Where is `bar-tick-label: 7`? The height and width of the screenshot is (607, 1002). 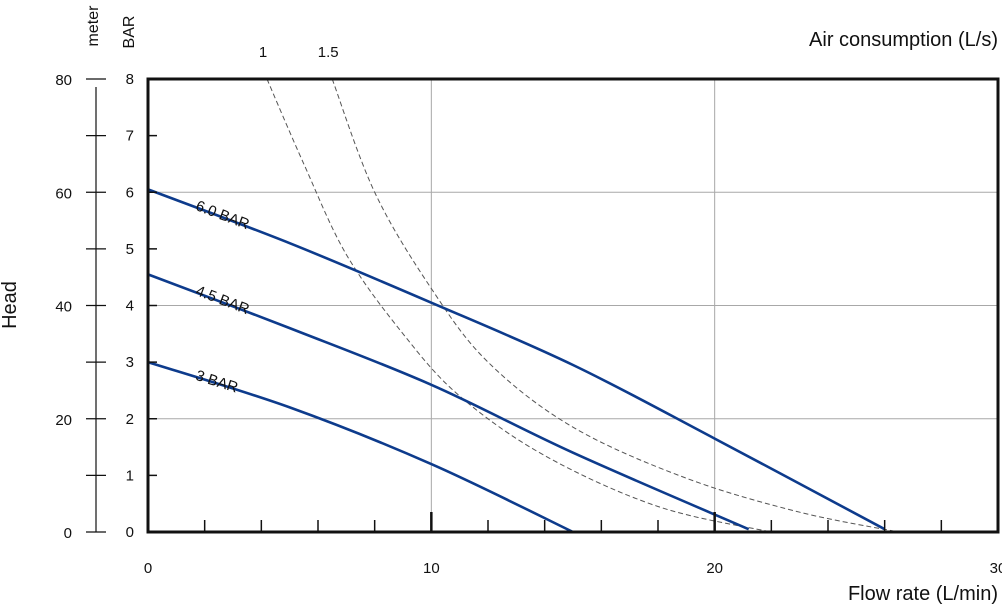
bar-tick-label: 7 is located at coordinates (130, 136).